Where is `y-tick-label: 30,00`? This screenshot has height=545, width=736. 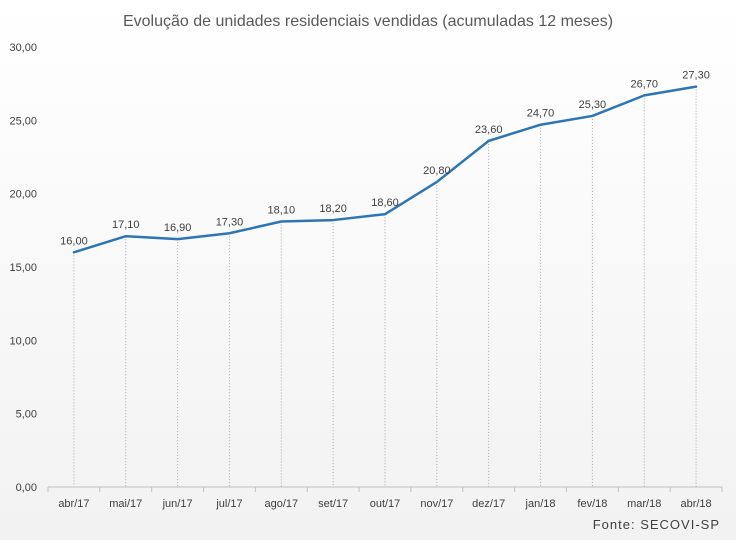 y-tick-label: 30,00 is located at coordinates (23, 48).